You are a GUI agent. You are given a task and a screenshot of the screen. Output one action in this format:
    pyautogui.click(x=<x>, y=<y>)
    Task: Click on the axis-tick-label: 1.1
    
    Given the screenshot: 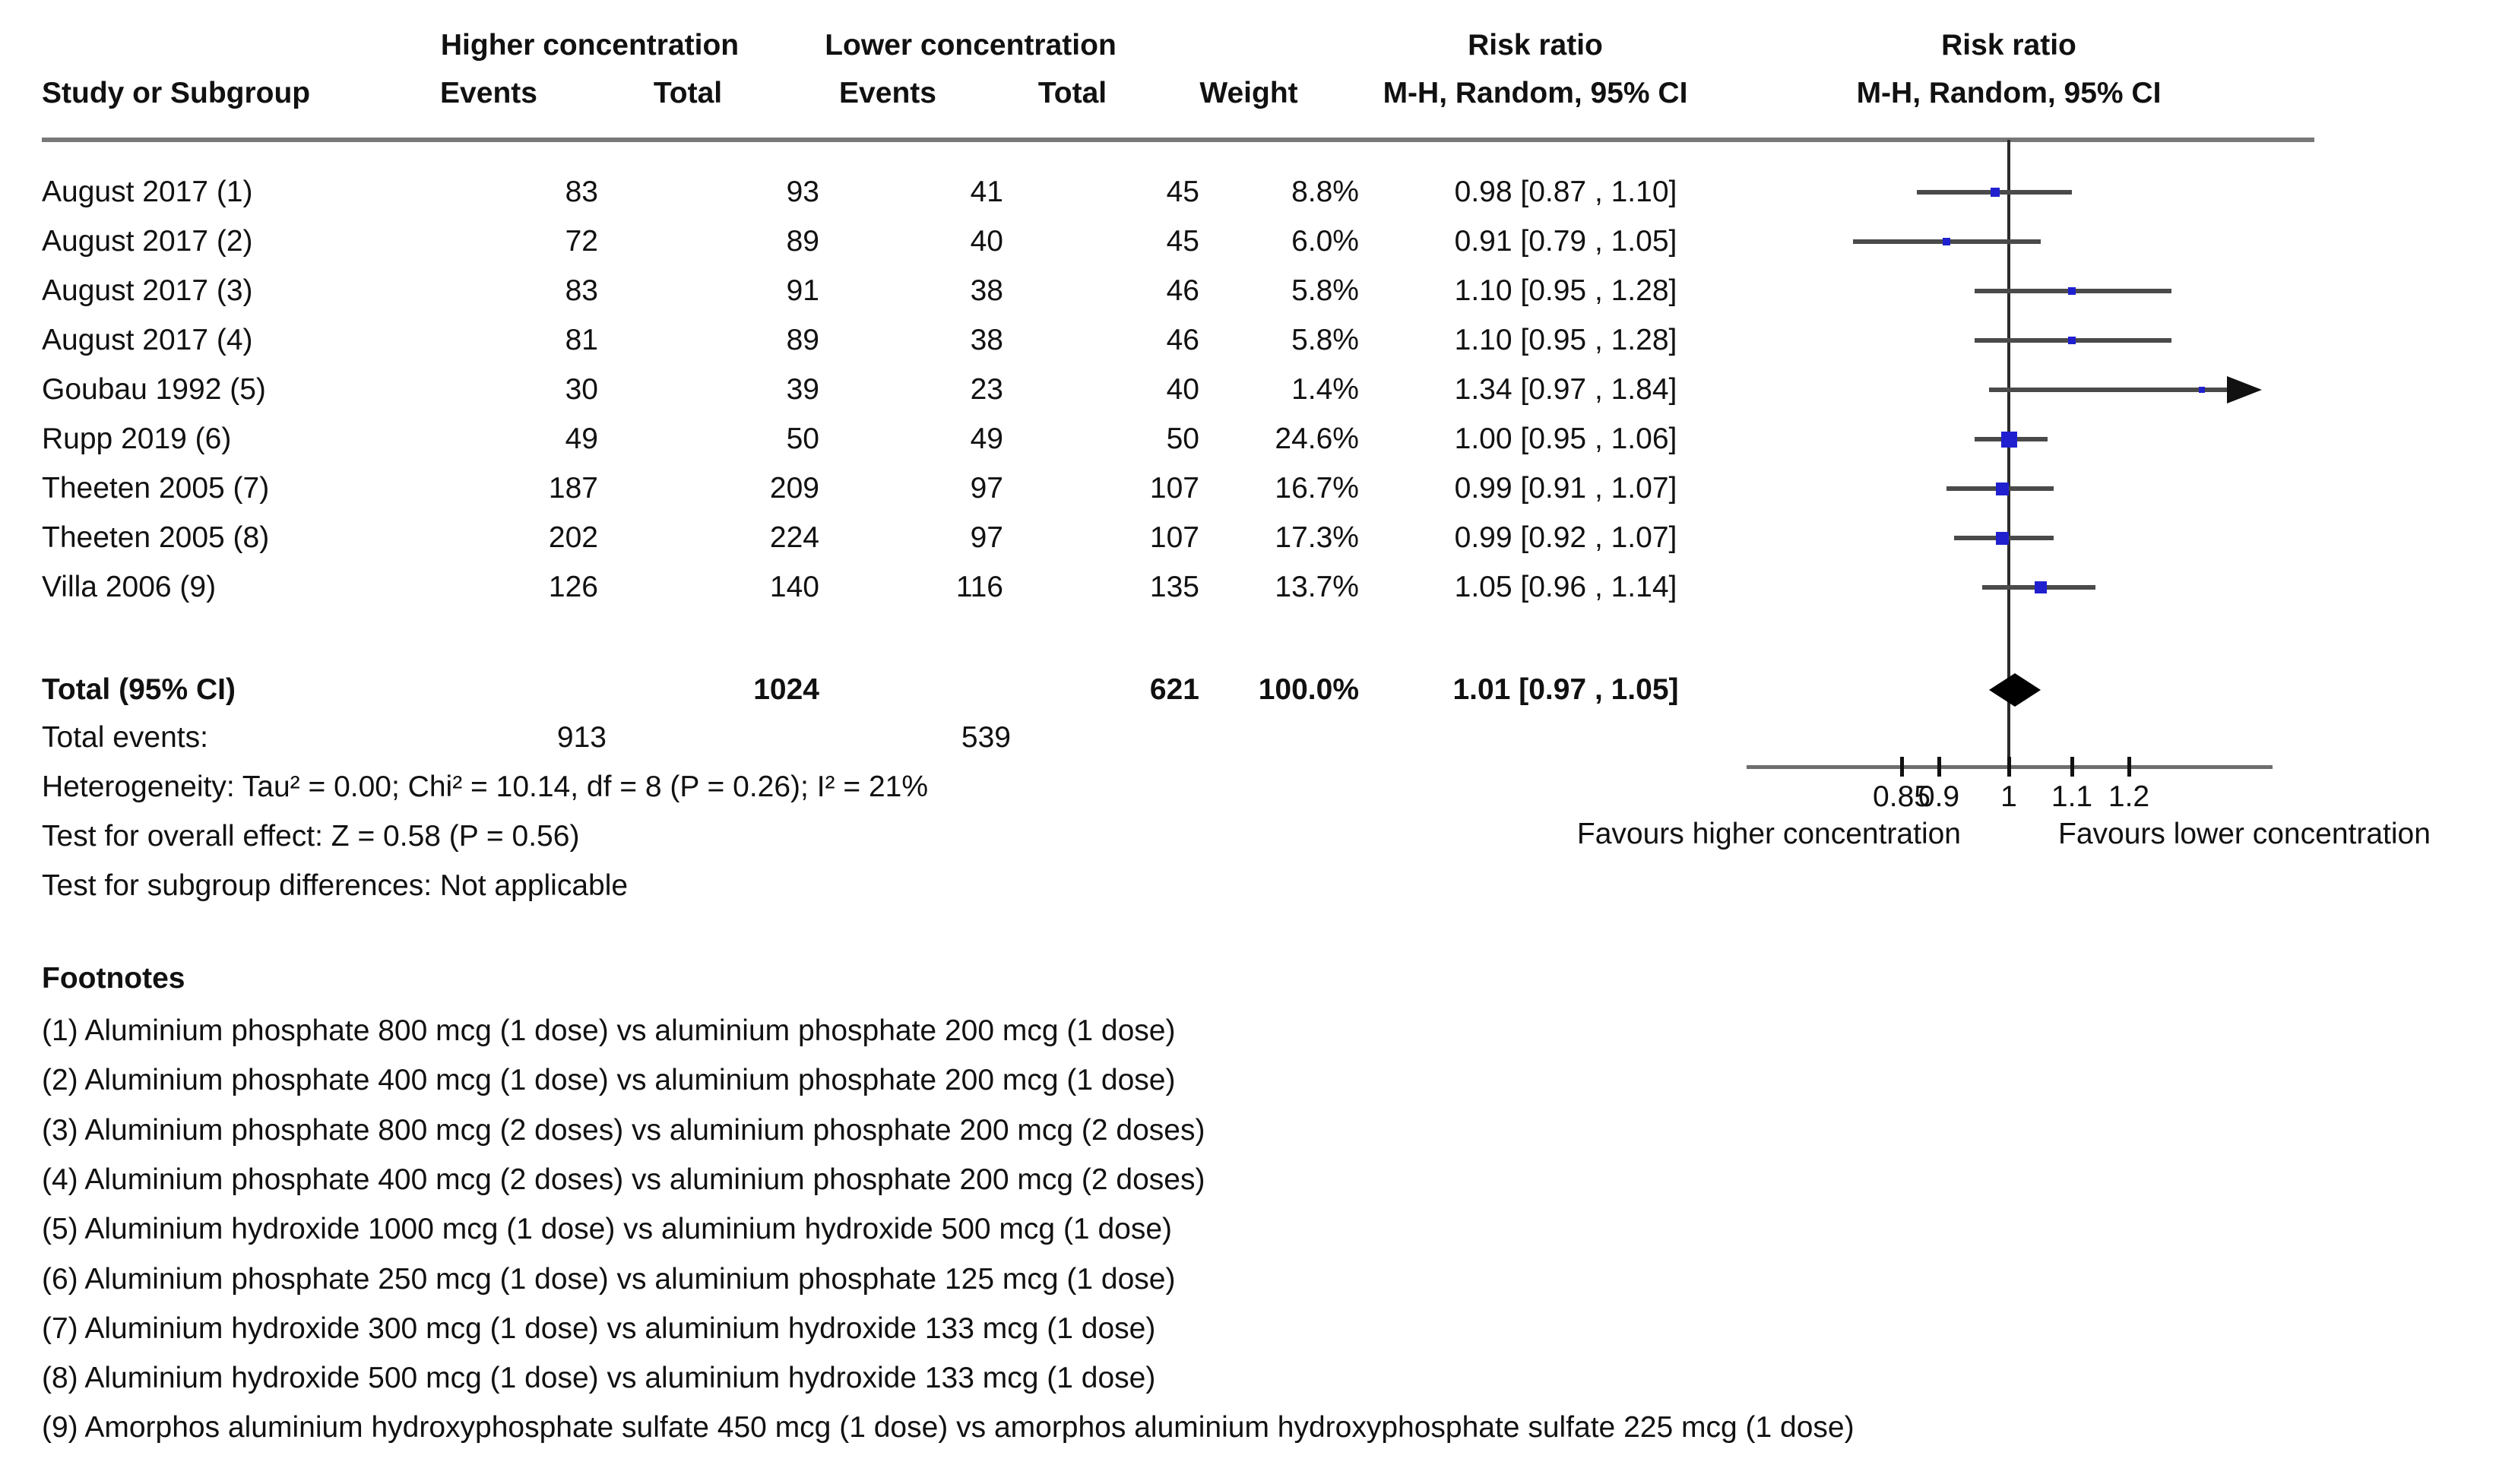 What is the action you would take?
    pyautogui.click(x=2072, y=797)
    